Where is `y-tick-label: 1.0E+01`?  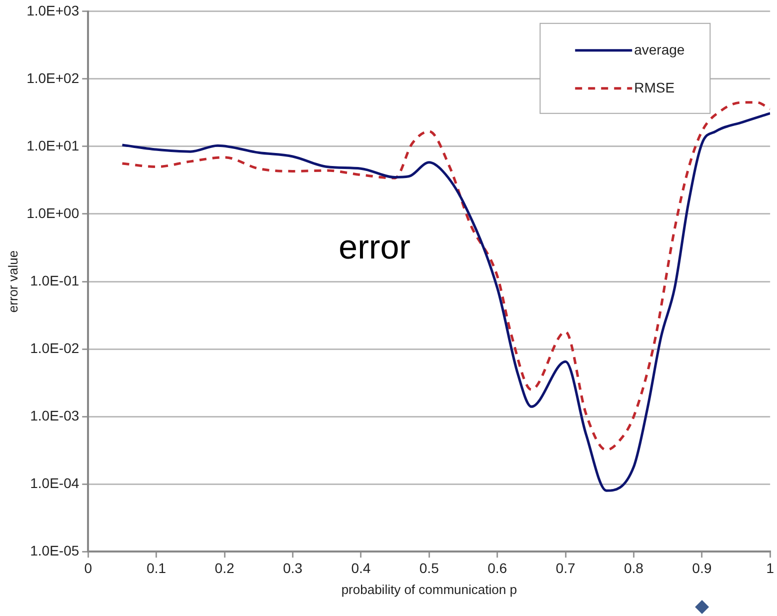
y-tick-label: 1.0E+01 is located at coordinates (53, 145).